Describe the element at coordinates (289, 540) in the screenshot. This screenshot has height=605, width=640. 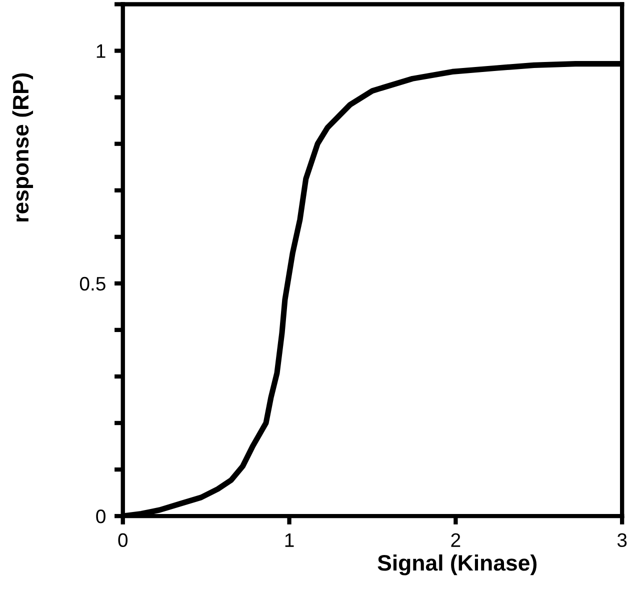
I see `x-tick-label: 1` at that location.